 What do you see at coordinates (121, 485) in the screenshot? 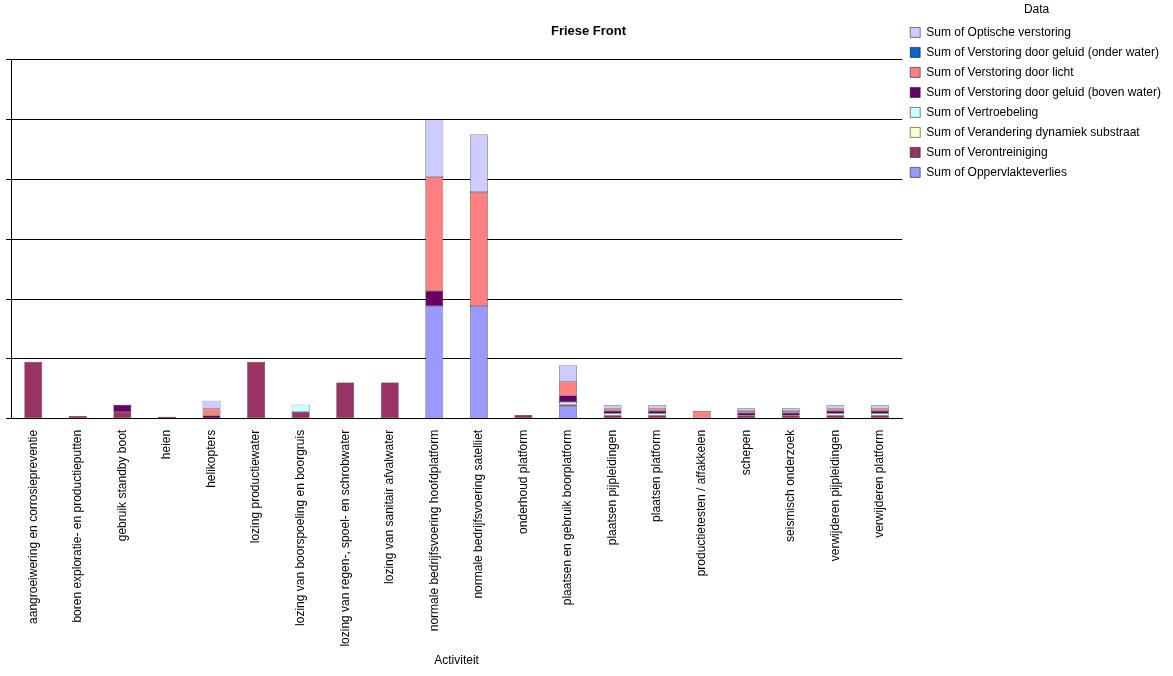
I see `x-tick-label: gebruik standby boot` at bounding box center [121, 485].